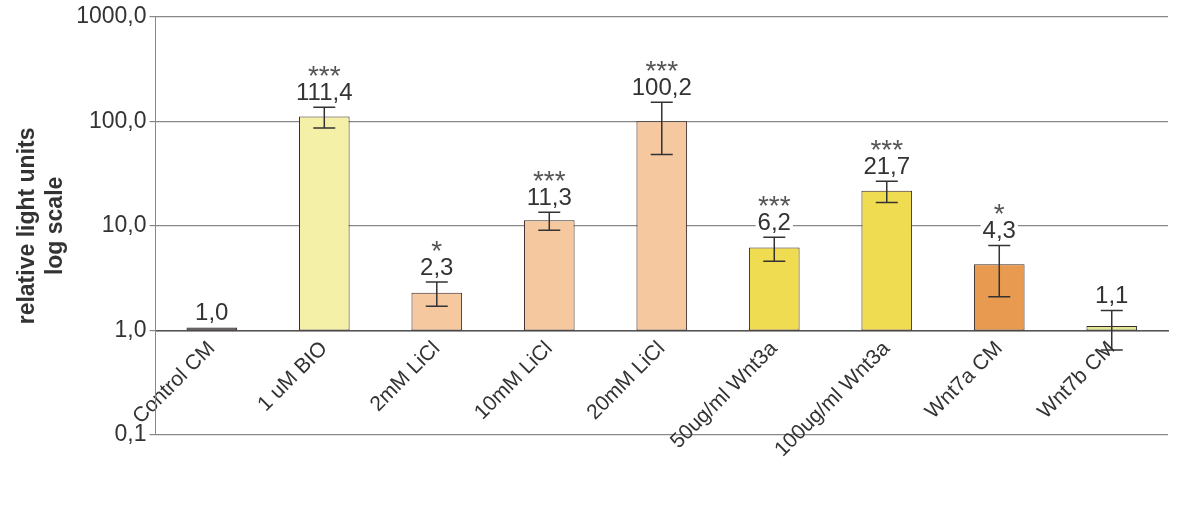 The height and width of the screenshot is (527, 1178). I want to click on y-tick-label: 100,0, so click(117, 119).